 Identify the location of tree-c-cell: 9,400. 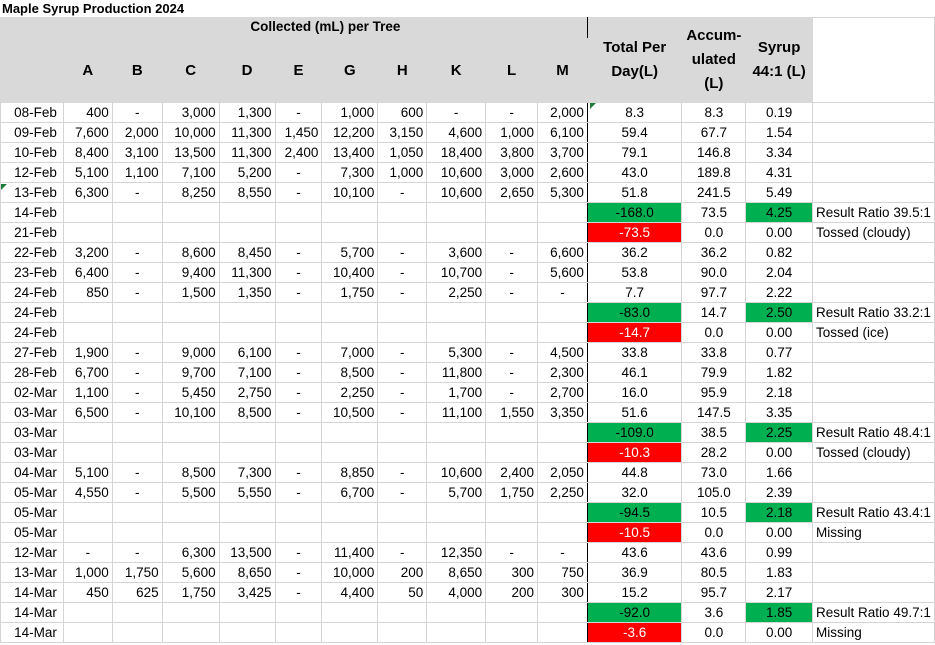
(190, 272).